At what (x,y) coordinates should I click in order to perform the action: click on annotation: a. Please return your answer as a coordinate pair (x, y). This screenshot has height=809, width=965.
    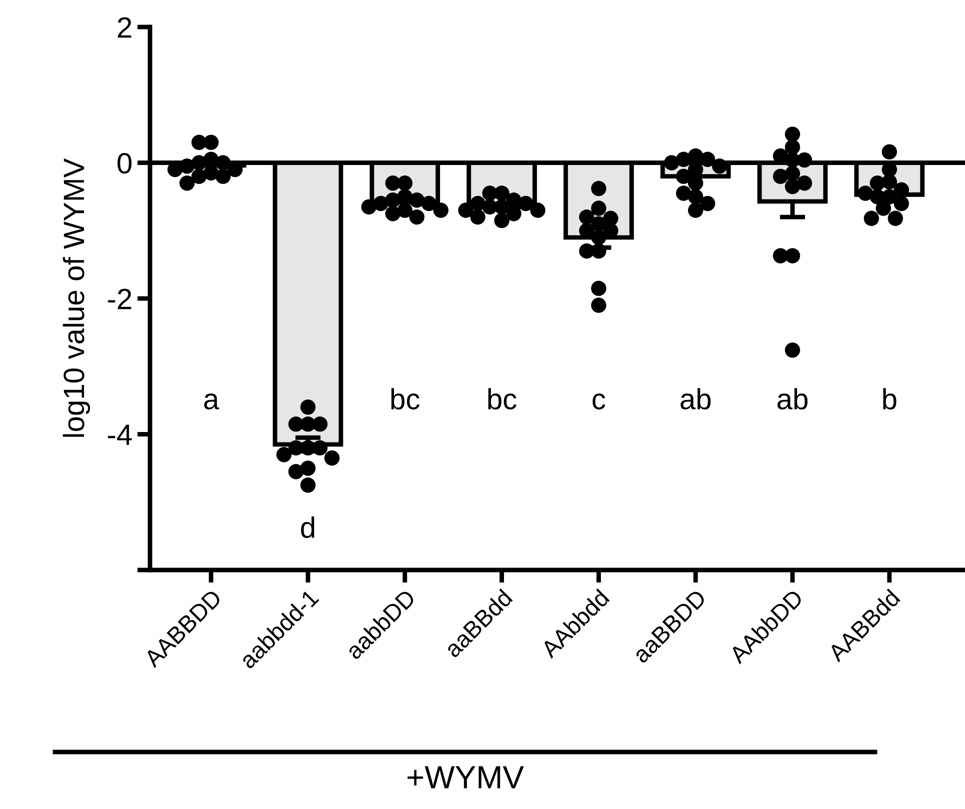
    Looking at the image, I should click on (212, 402).